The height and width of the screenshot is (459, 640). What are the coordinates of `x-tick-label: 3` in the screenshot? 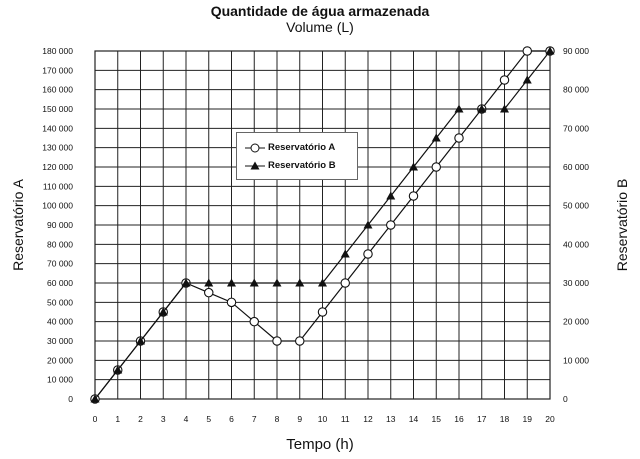 It's located at (163, 419).